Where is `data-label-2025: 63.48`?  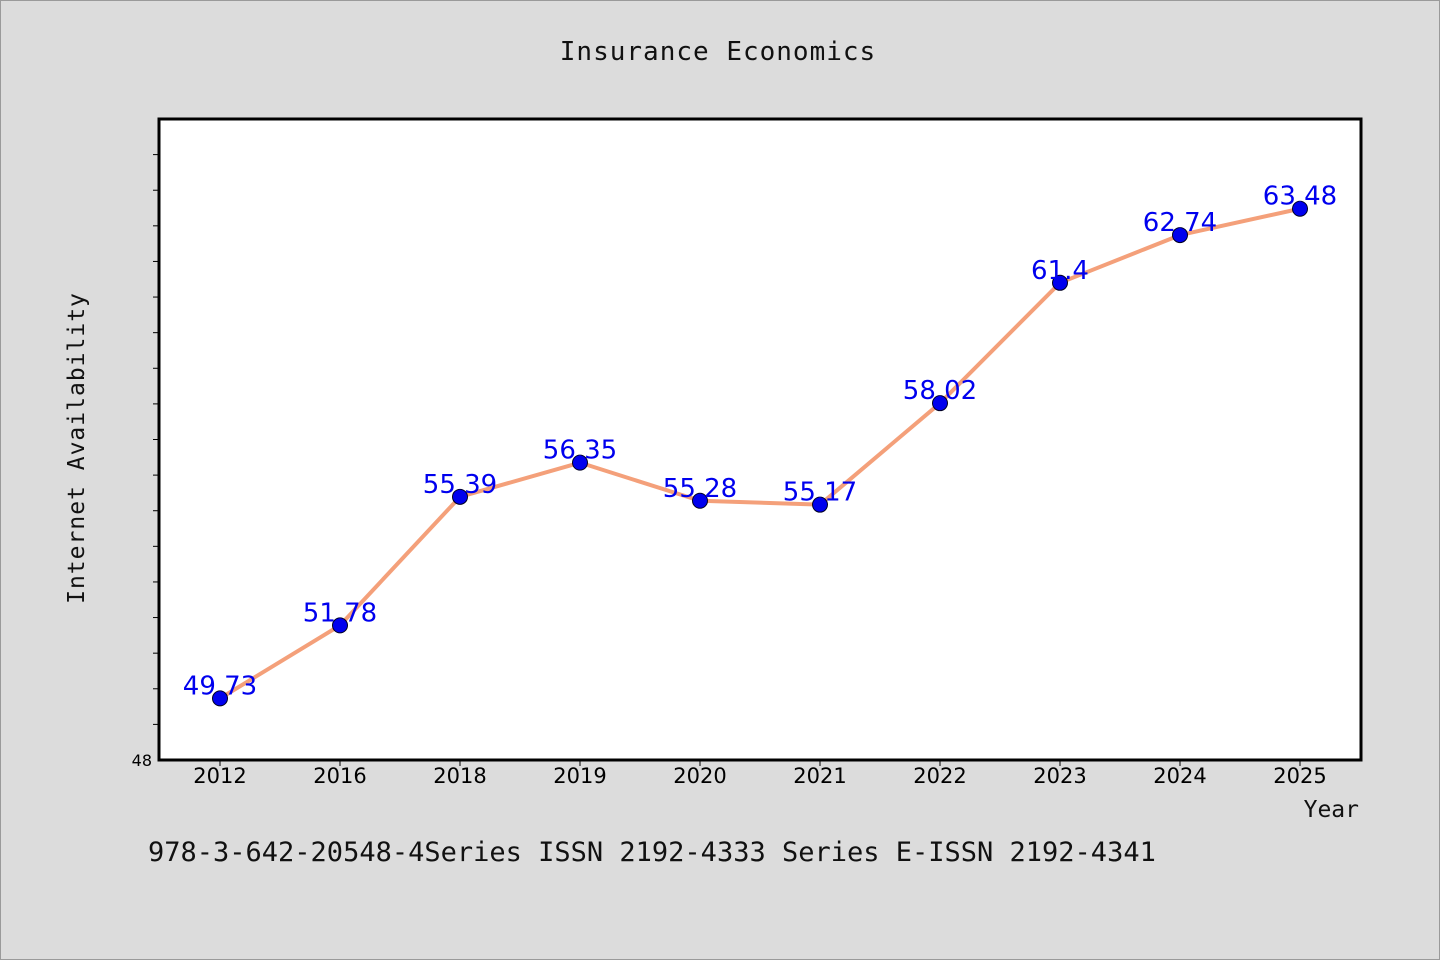 data-label-2025: 63.48 is located at coordinates (1300, 197).